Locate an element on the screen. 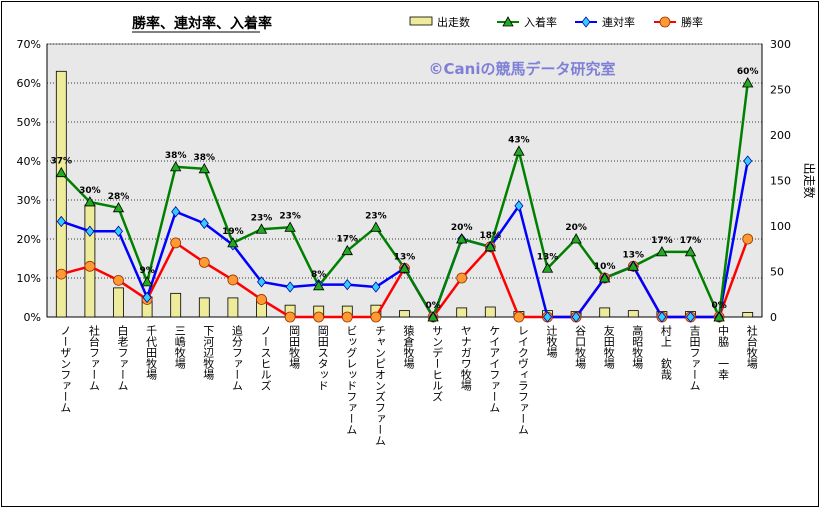 The width and height of the screenshot is (822, 510). x-tick-label: 谷口牧場 is located at coordinates (580, 347).